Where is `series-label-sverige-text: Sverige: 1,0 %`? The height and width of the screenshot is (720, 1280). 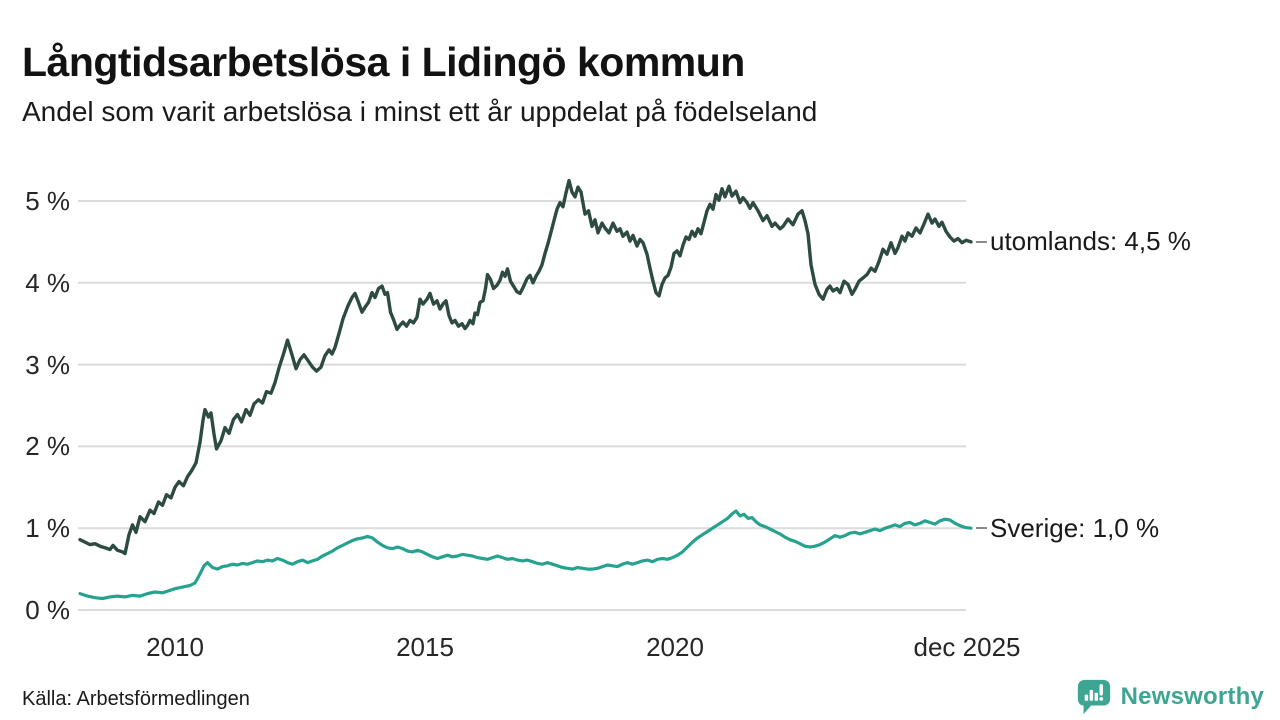 series-label-sverige-text: Sverige: 1,0 % is located at coordinates (1075, 527).